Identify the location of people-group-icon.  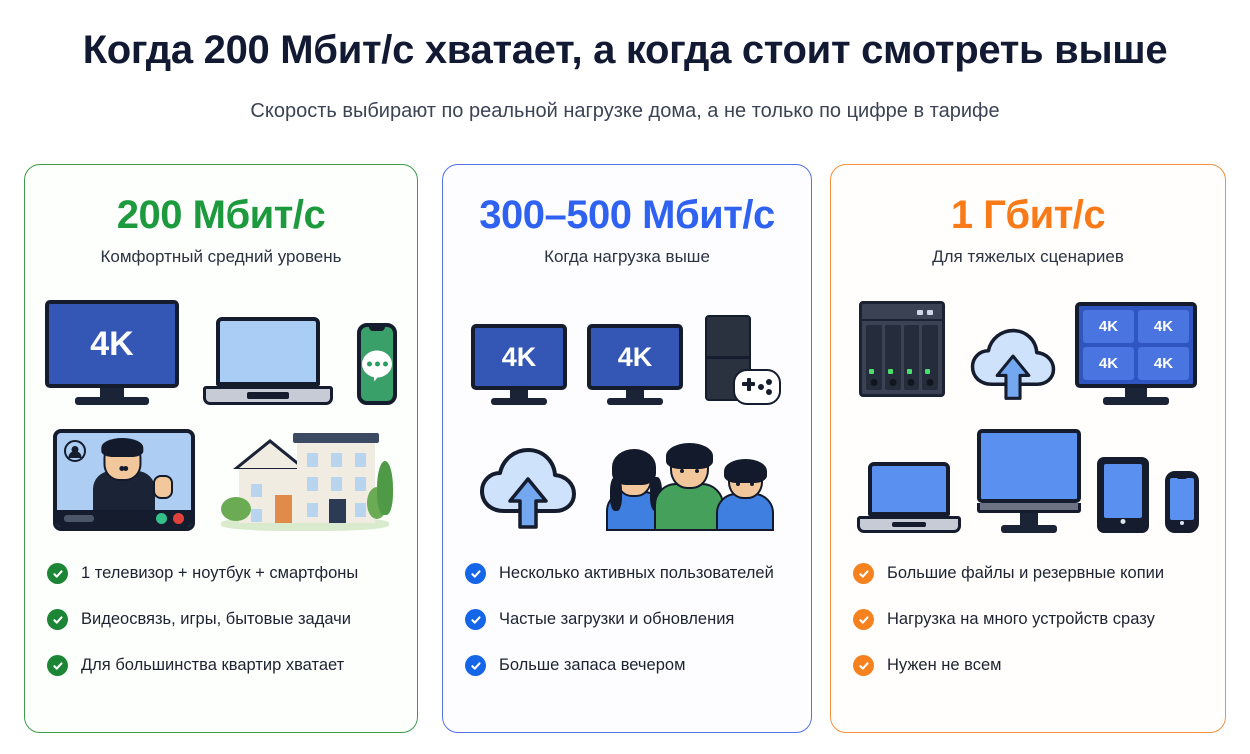
(690, 479).